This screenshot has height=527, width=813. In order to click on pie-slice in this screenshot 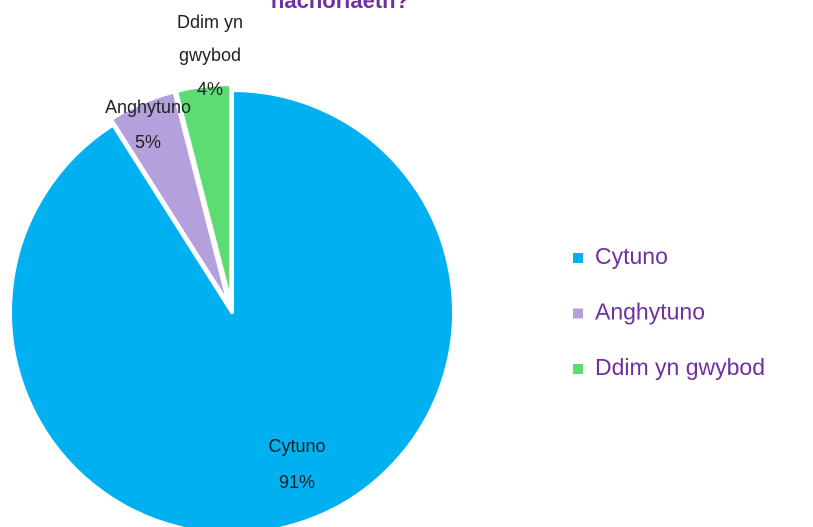, I will do `click(204, 195)`.